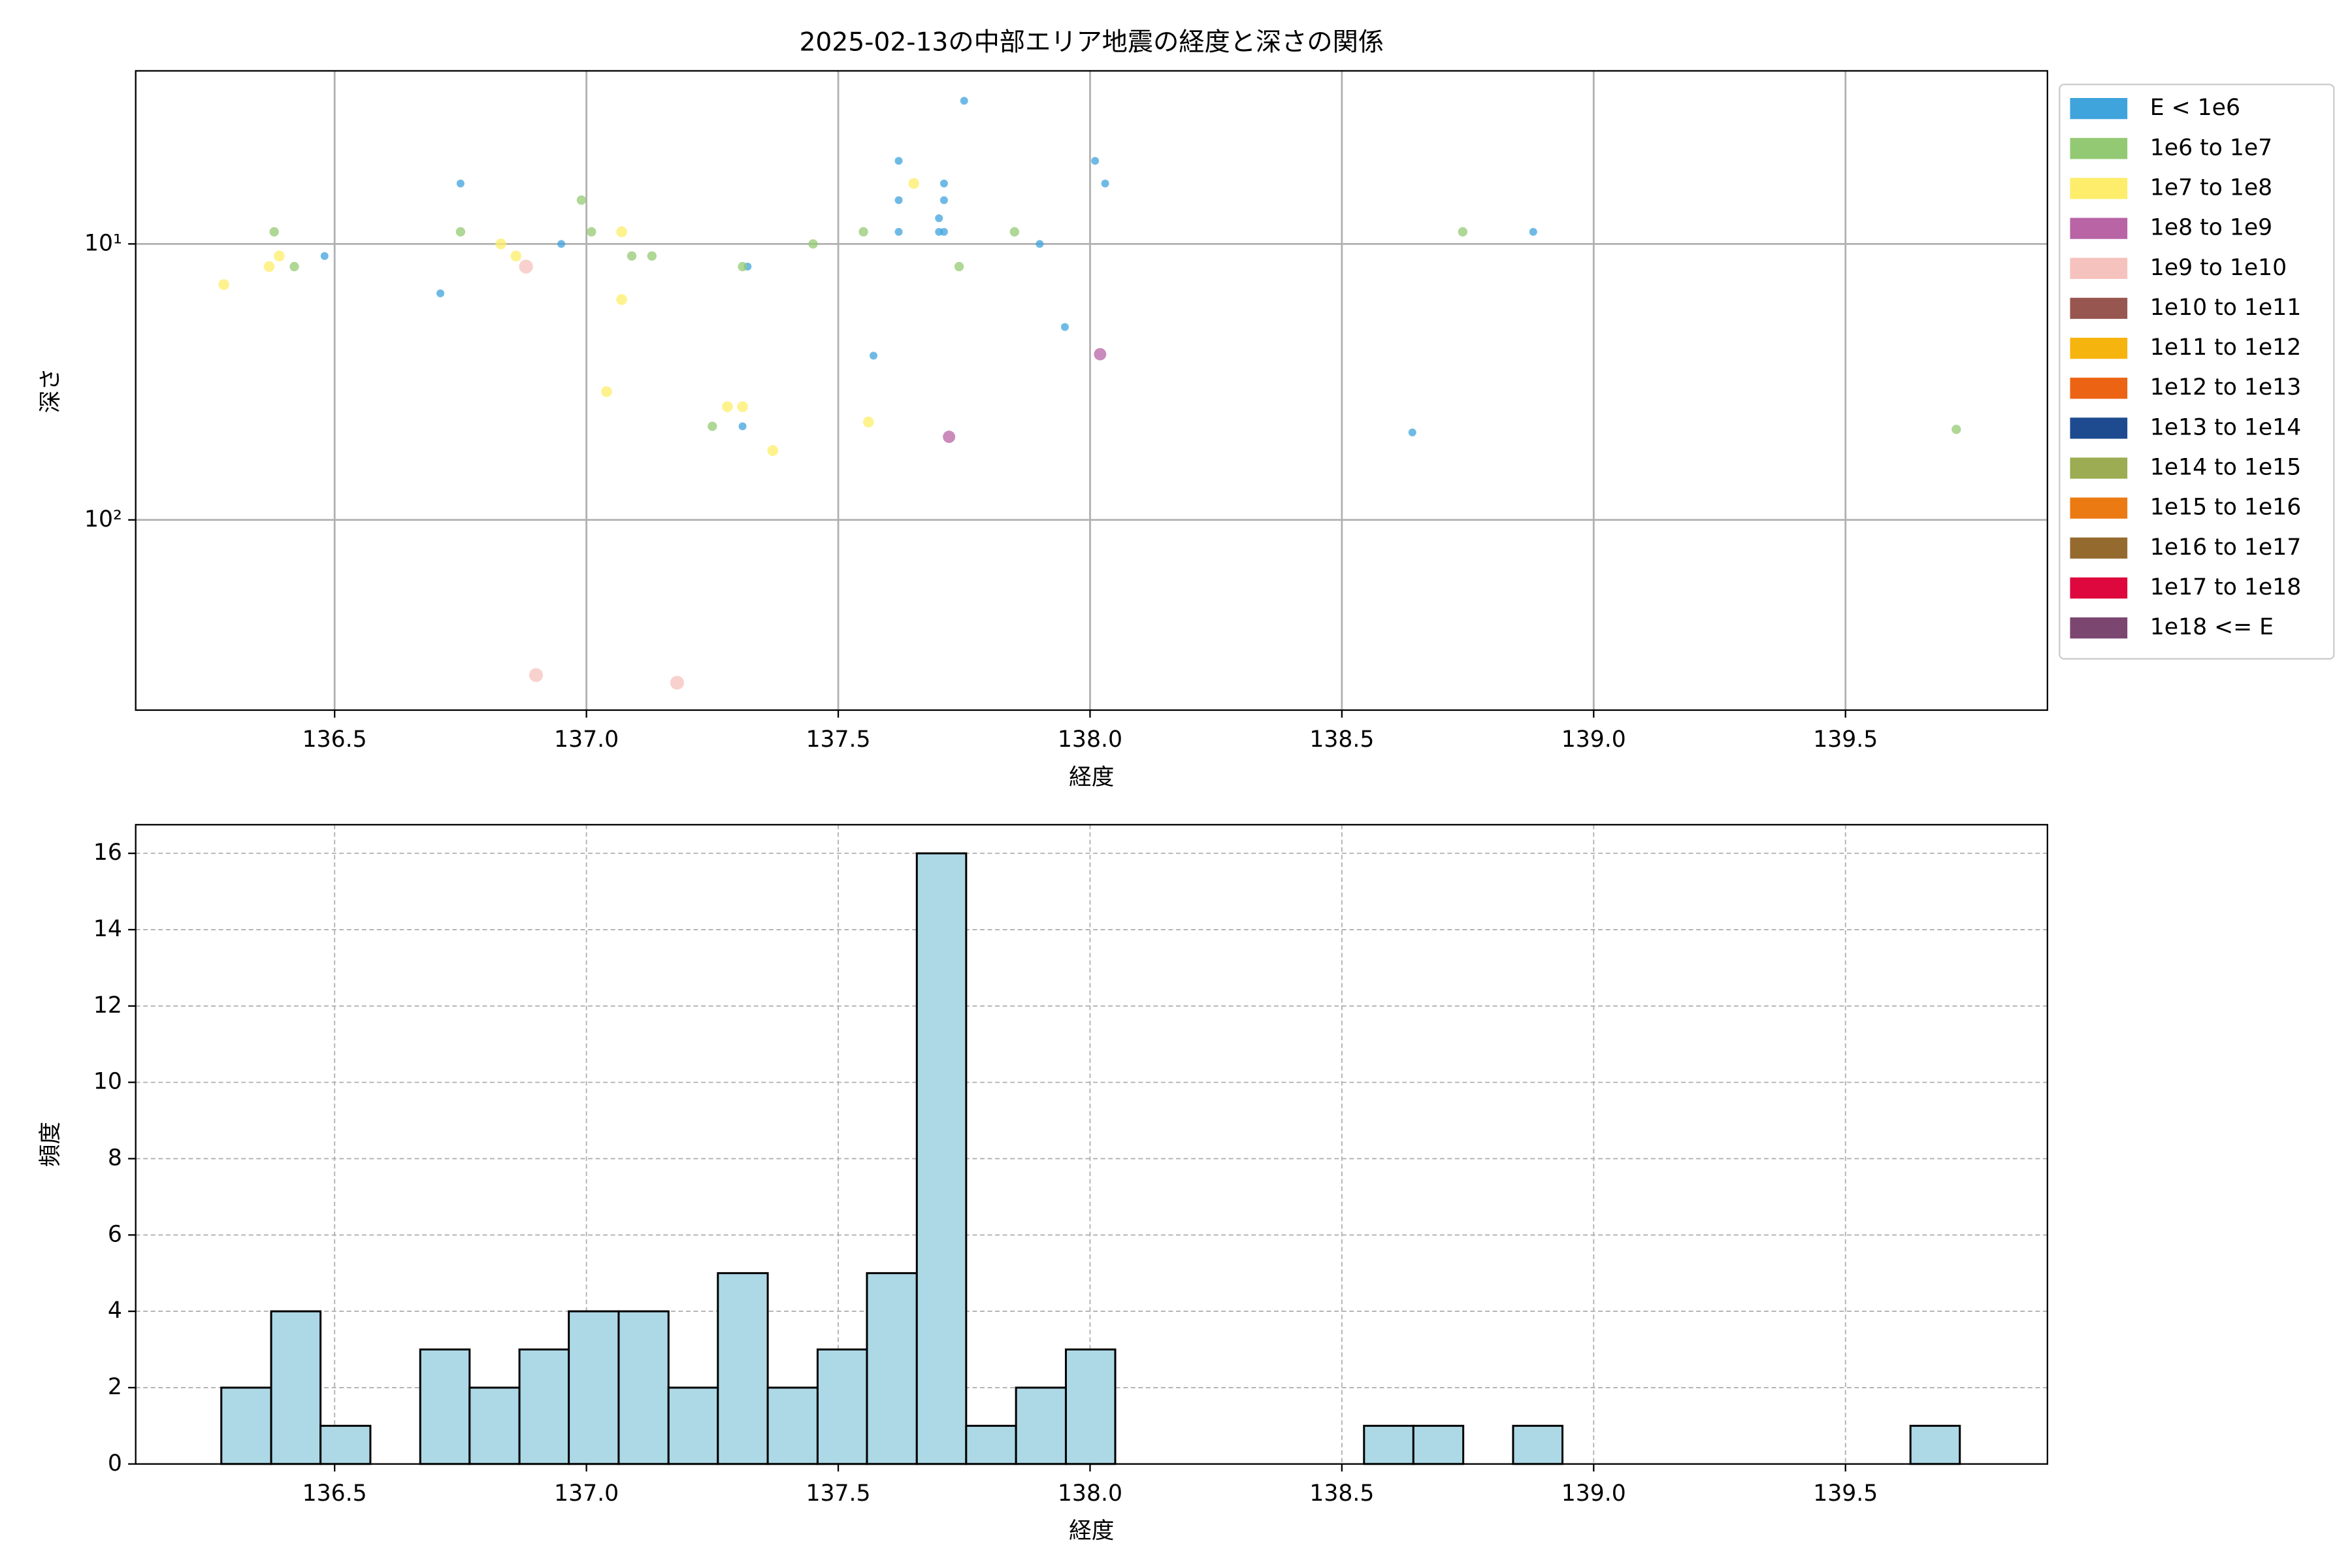 The height and width of the screenshot is (1568, 2352). What do you see at coordinates (115, 1234) in the screenshot?
I see `y-tick-label: 6` at bounding box center [115, 1234].